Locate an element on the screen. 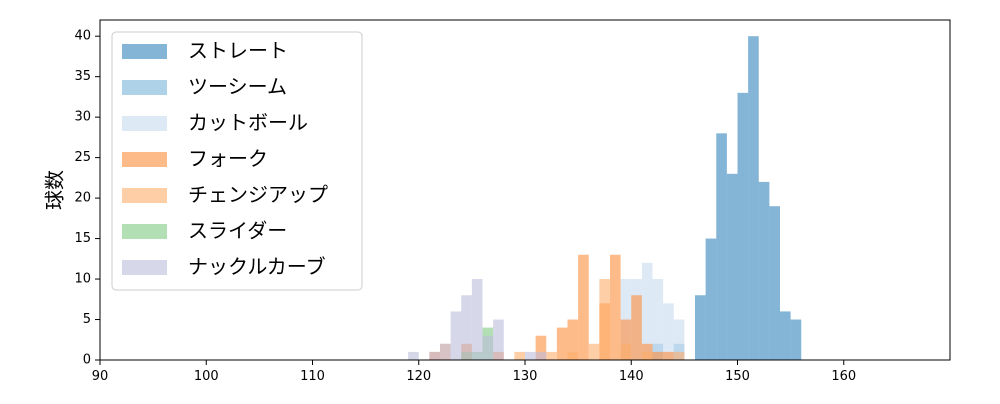 The height and width of the screenshot is (404, 1000). y-tick-label: 25 is located at coordinates (82, 157).